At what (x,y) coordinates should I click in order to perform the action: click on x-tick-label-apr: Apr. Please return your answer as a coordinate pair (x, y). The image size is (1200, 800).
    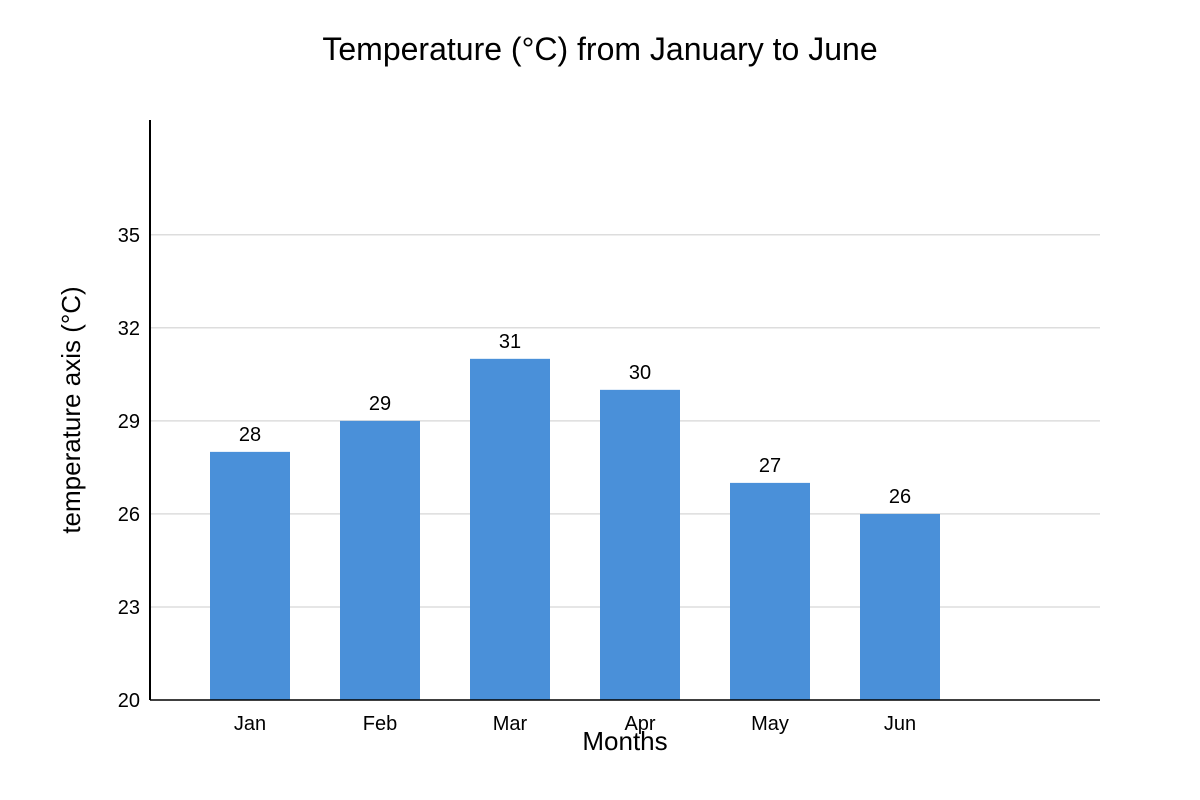
    Looking at the image, I should click on (639, 724).